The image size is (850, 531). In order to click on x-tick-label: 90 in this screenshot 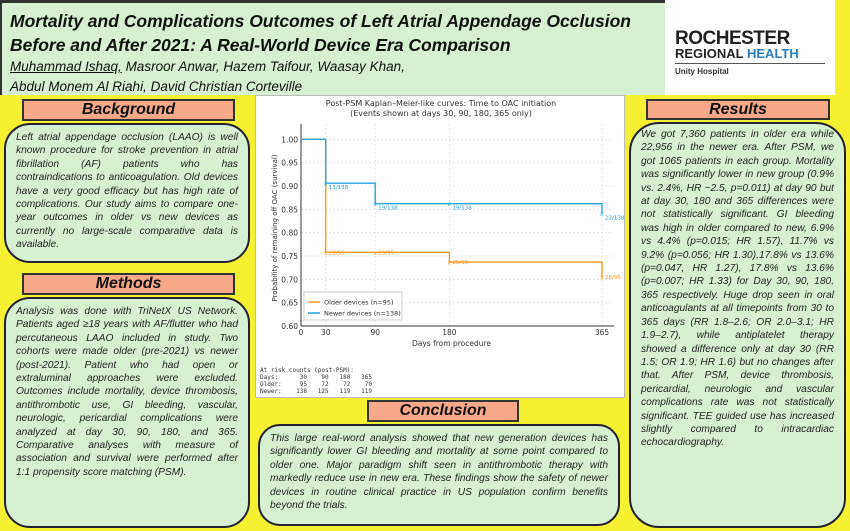, I will do `click(375, 332)`.